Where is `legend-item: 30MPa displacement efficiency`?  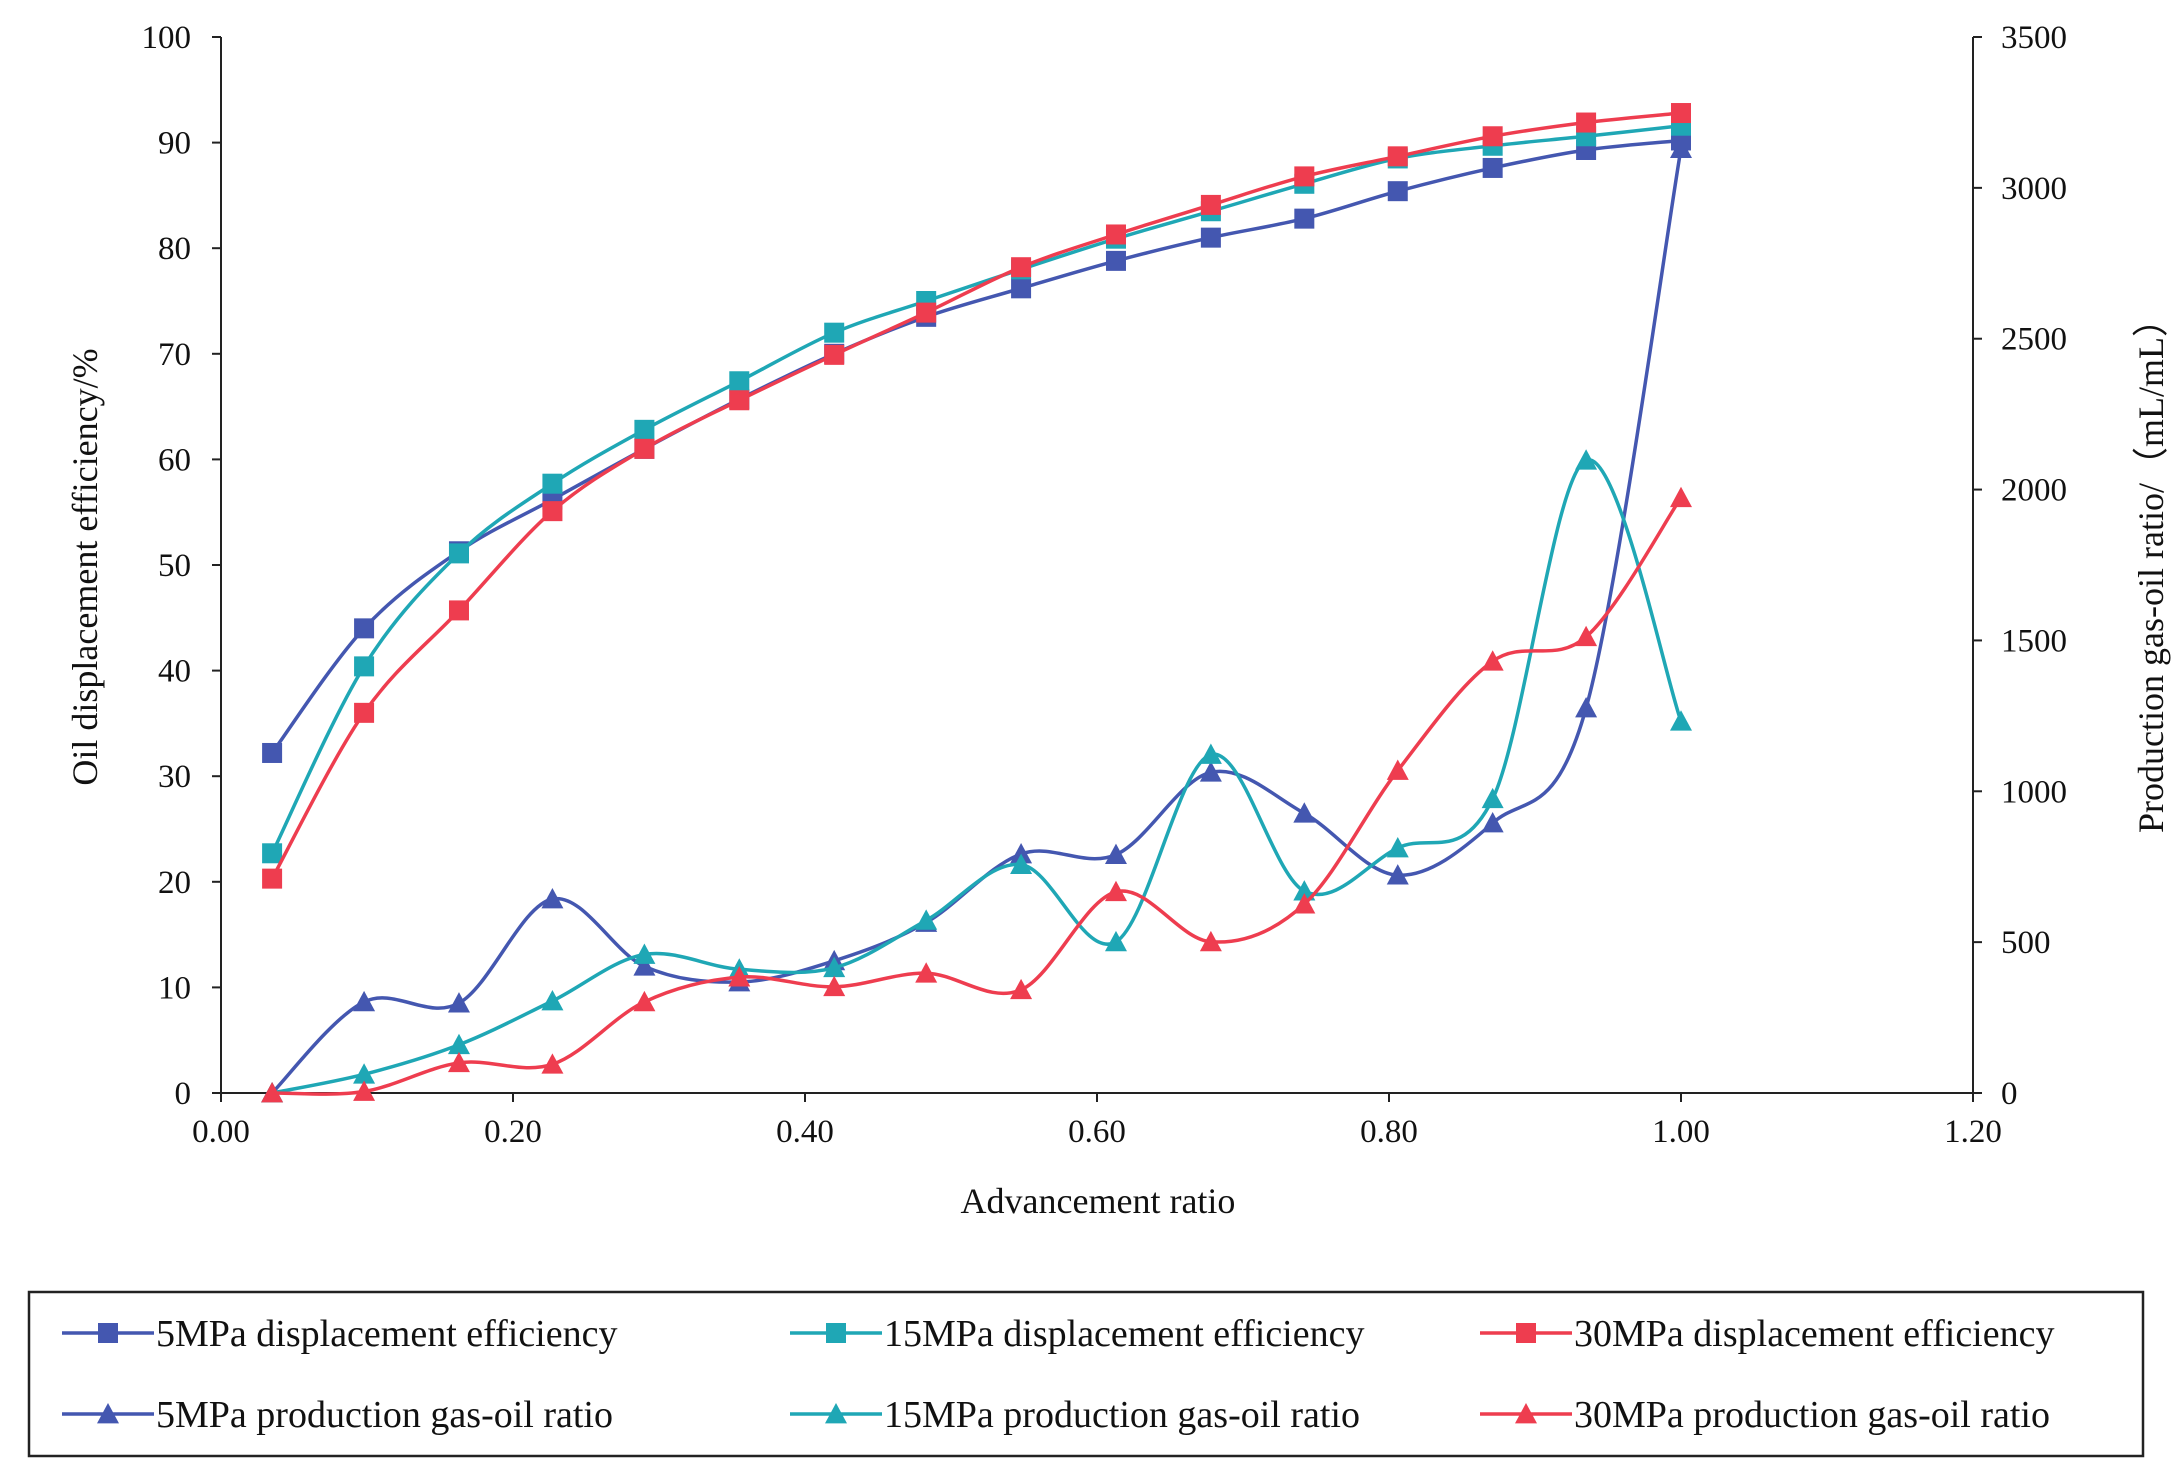
legend-item: 30MPa displacement efficiency is located at coordinates (1767, 1334).